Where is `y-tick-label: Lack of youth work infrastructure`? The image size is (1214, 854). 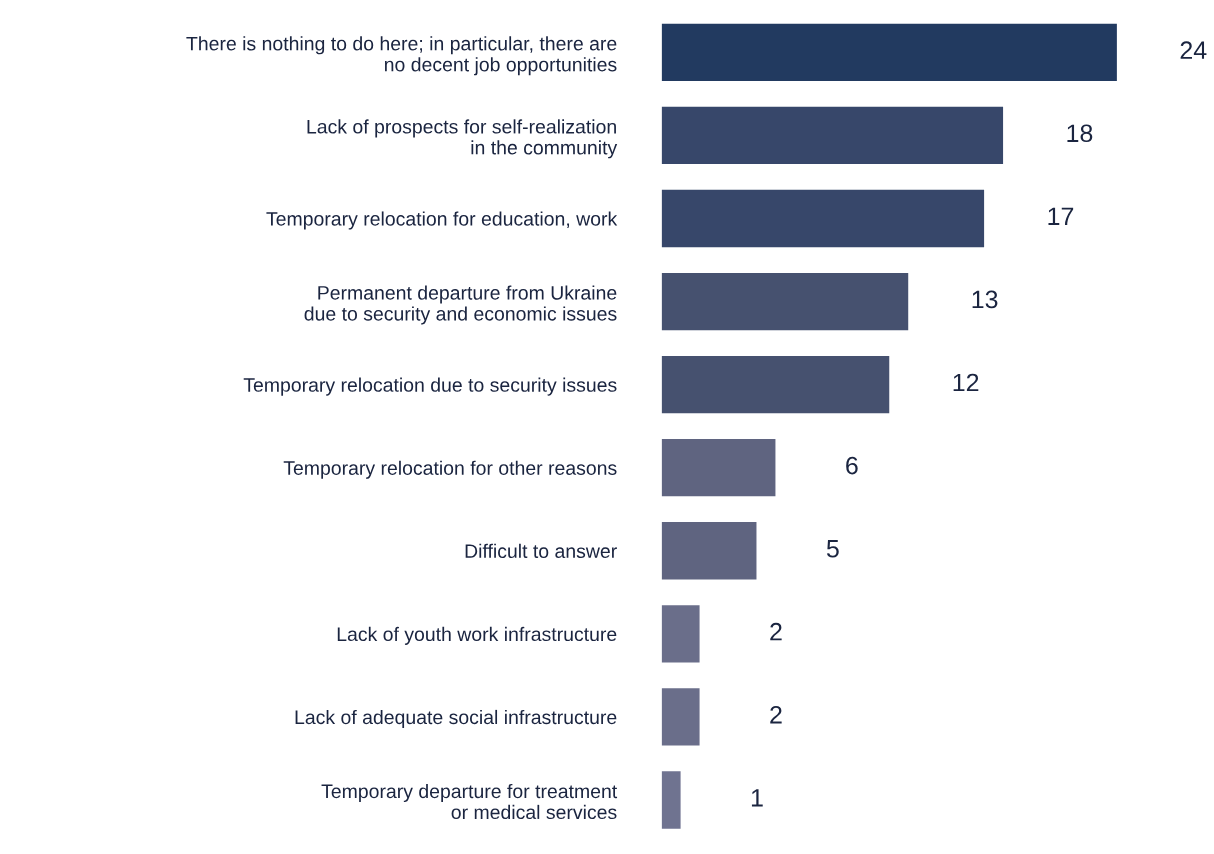 y-tick-label: Lack of youth work infrastructure is located at coordinates (477, 635).